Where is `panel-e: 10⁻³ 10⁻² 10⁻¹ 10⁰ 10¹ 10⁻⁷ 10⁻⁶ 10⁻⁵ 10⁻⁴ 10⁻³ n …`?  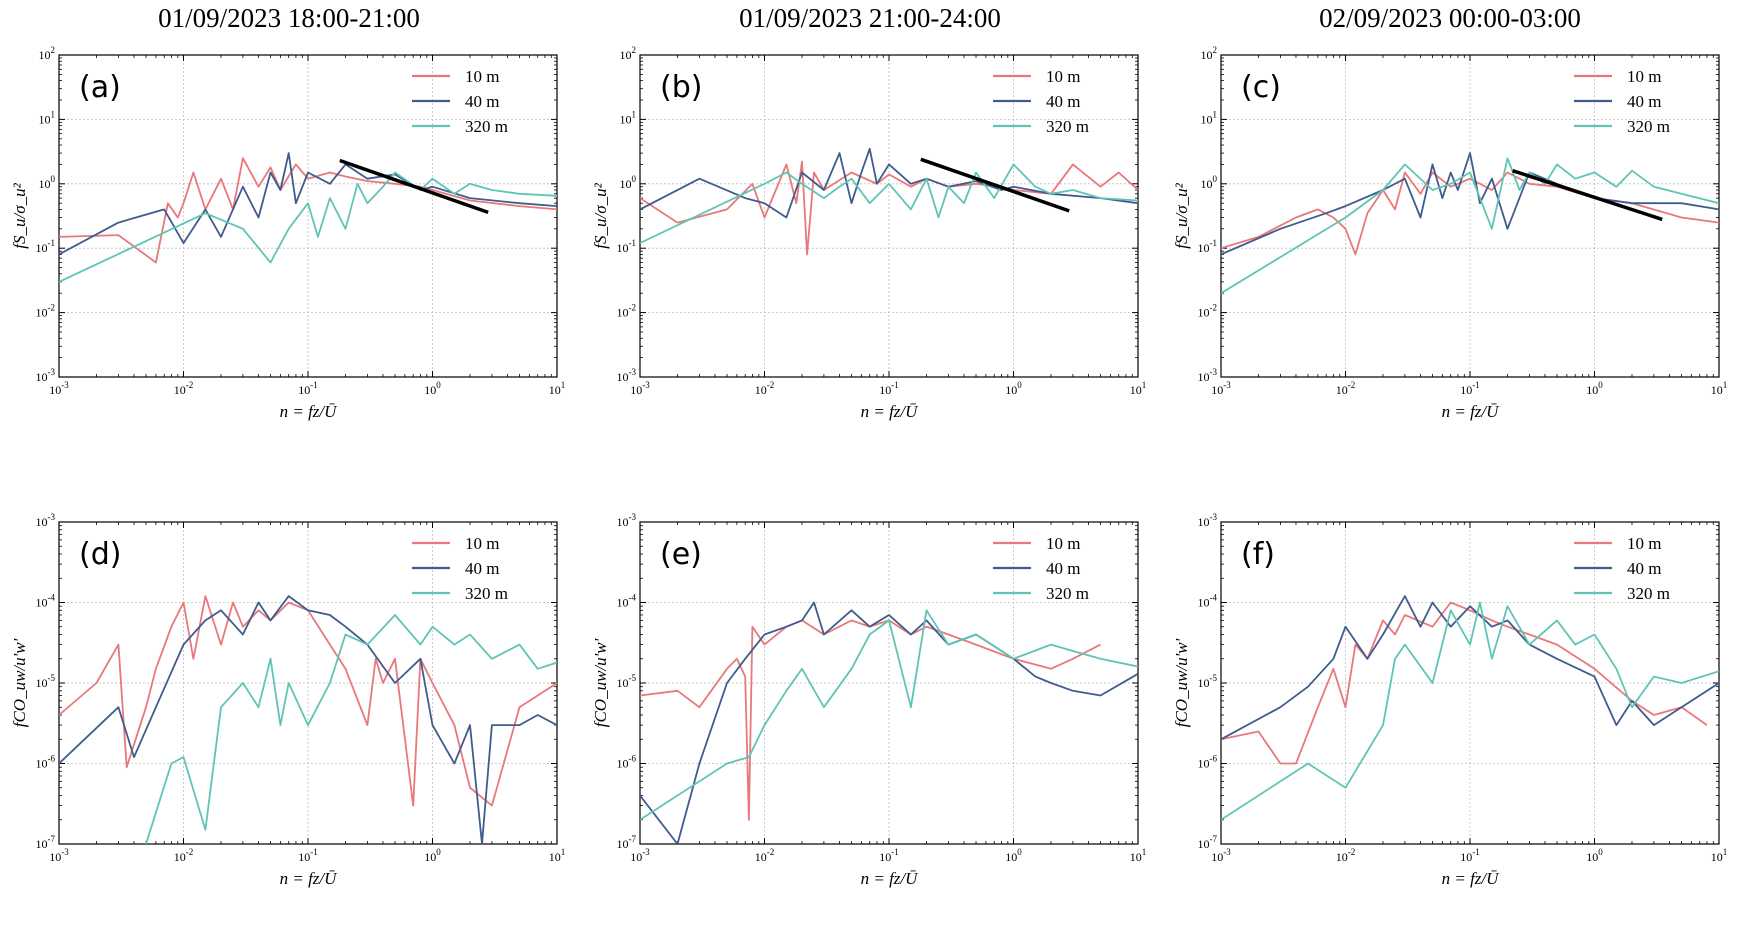 panel-e: 10⁻³ 10⁻² 10⁻¹ 10⁰ 10¹ 10⁻⁷ 10⁻⁶ 10⁻⁵ 10⁻⁴ 10⁻³ n … is located at coordinates (868, 700).